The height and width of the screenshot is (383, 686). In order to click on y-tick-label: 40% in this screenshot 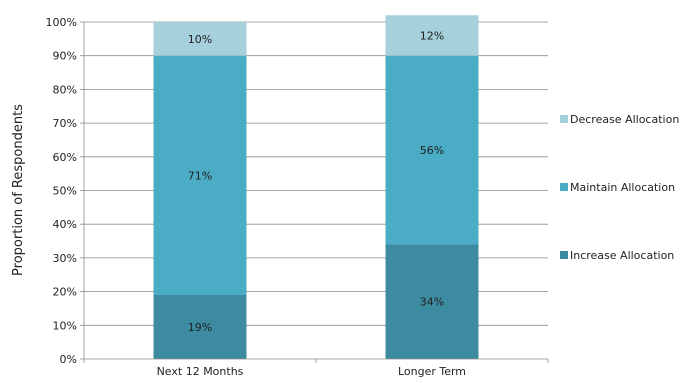, I will do `click(65, 224)`.